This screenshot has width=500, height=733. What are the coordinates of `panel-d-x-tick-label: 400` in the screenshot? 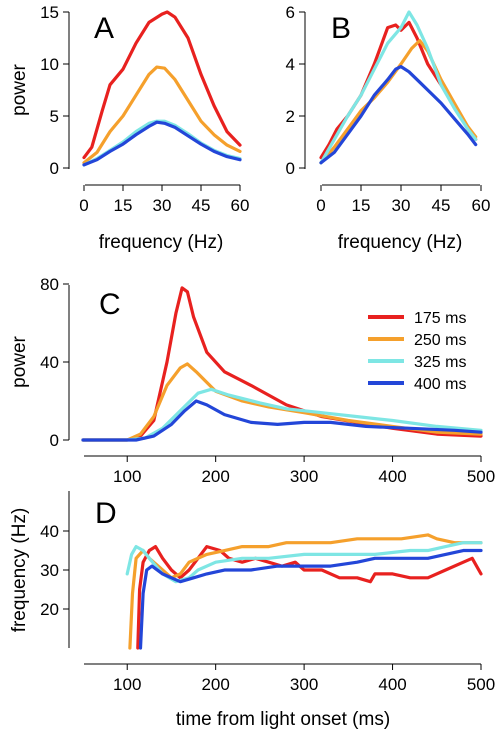 It's located at (392, 684).